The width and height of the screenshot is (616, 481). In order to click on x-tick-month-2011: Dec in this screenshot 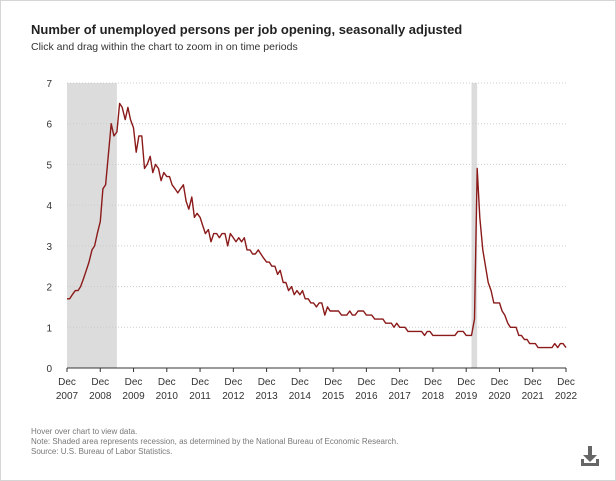, I will do `click(200, 382)`.